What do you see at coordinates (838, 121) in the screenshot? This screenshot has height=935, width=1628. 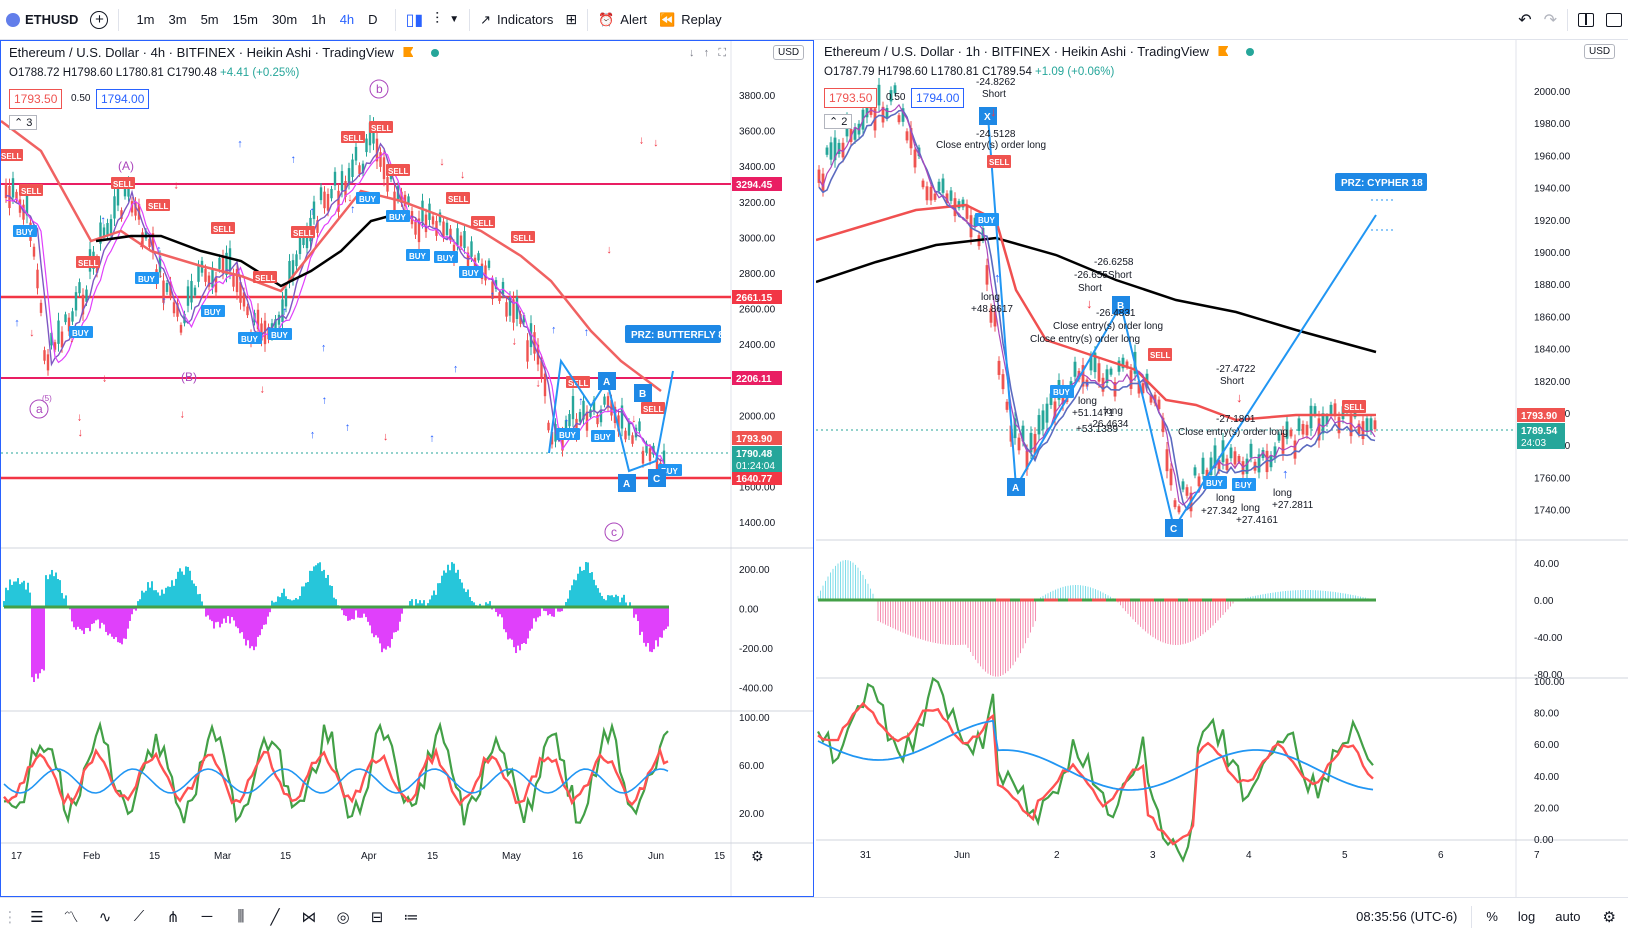 I see `indicator-collapse-toggle: ⌃ 2` at bounding box center [838, 121].